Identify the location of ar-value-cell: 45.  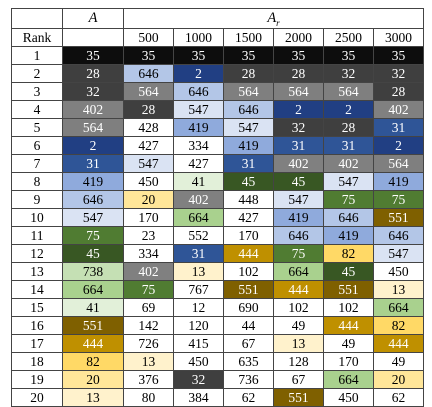
(298, 181).